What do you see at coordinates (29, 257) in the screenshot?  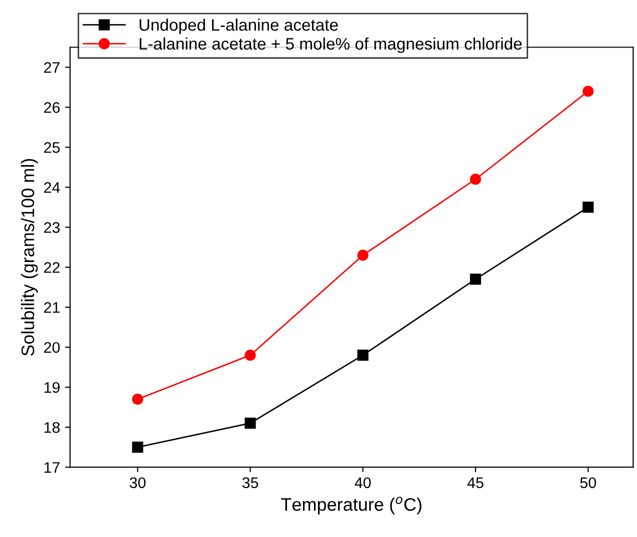 I see `y-axis-title: Solubility (grams/100 ml)` at bounding box center [29, 257].